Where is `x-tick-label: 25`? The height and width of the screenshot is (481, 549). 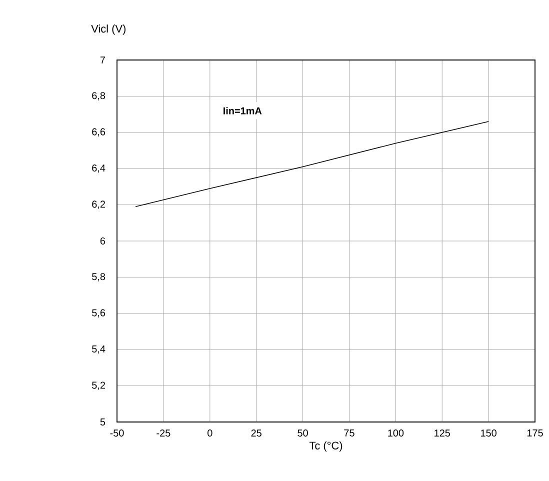 x-tick-label: 25 is located at coordinates (256, 433).